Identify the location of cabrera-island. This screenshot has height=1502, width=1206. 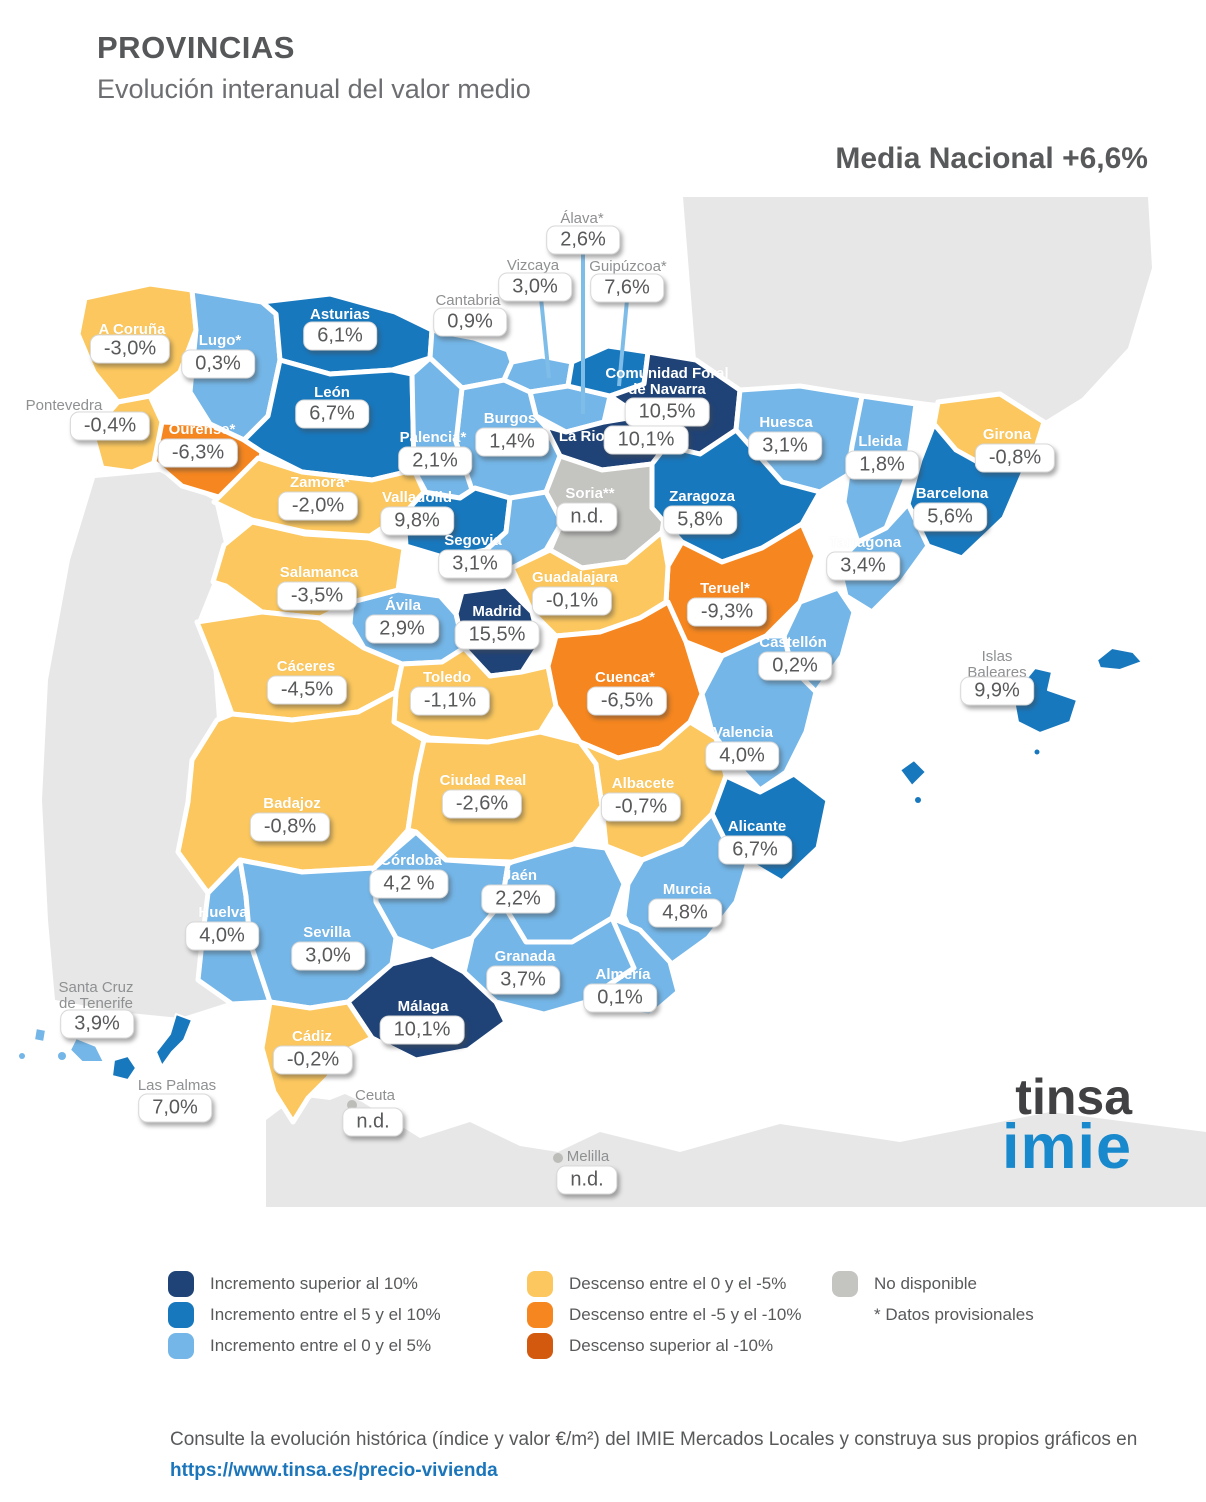
(1037, 752).